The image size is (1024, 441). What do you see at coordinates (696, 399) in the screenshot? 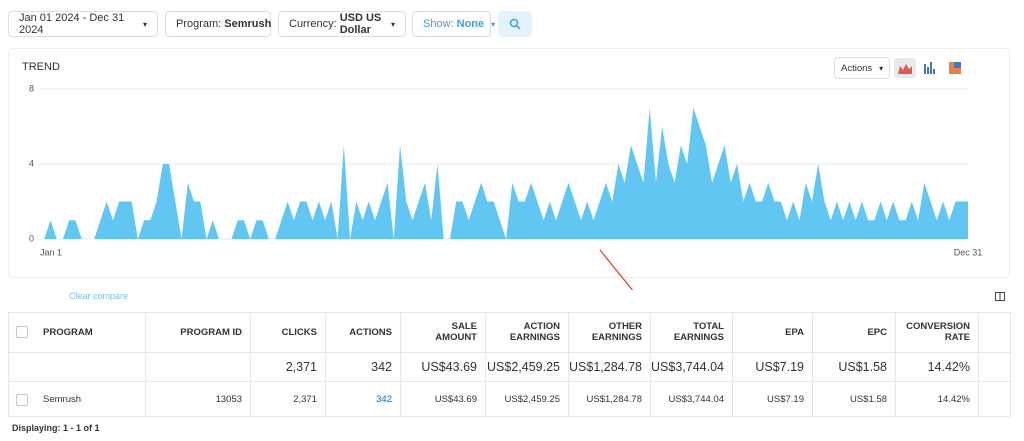
I see `table-cell: US$3,744.04` at bounding box center [696, 399].